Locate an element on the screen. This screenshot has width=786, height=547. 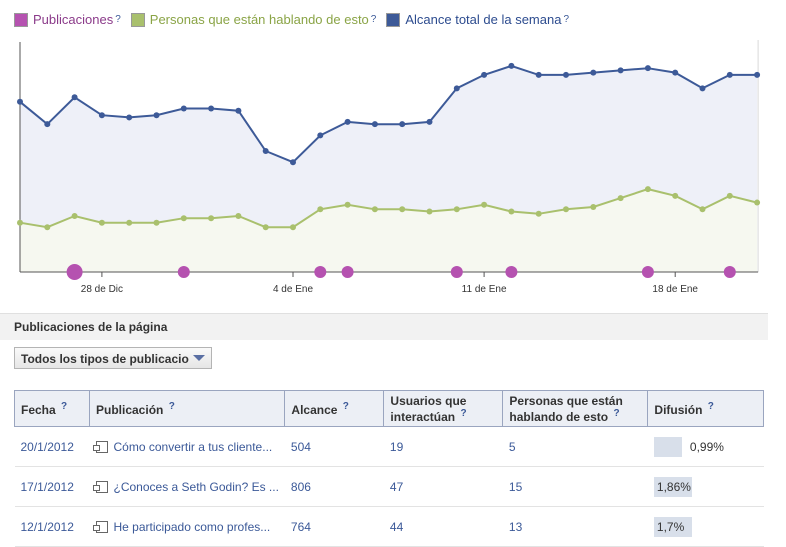
row-engaged: 44 is located at coordinates (443, 526).